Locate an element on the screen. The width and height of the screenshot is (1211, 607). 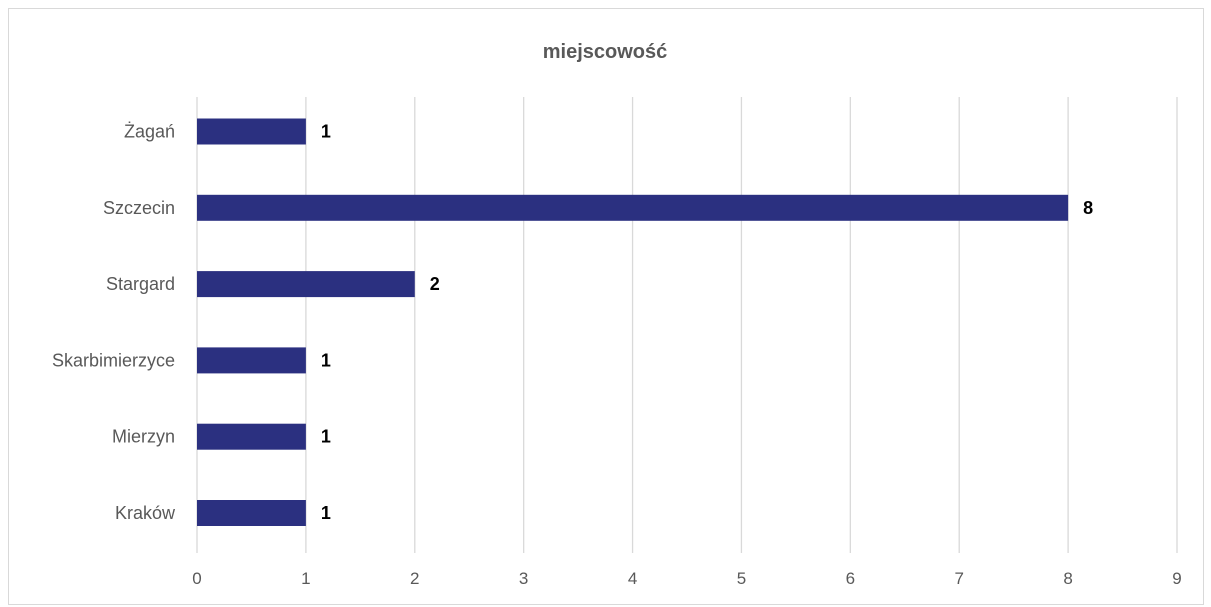
data-label-2: 1 is located at coordinates (326, 360).